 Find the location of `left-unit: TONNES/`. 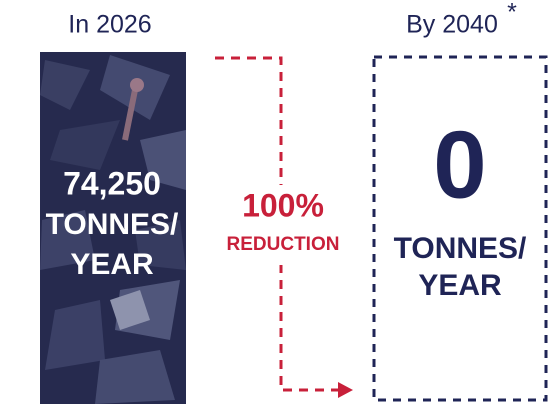

left-unit: TONNES/ is located at coordinates (112, 224).